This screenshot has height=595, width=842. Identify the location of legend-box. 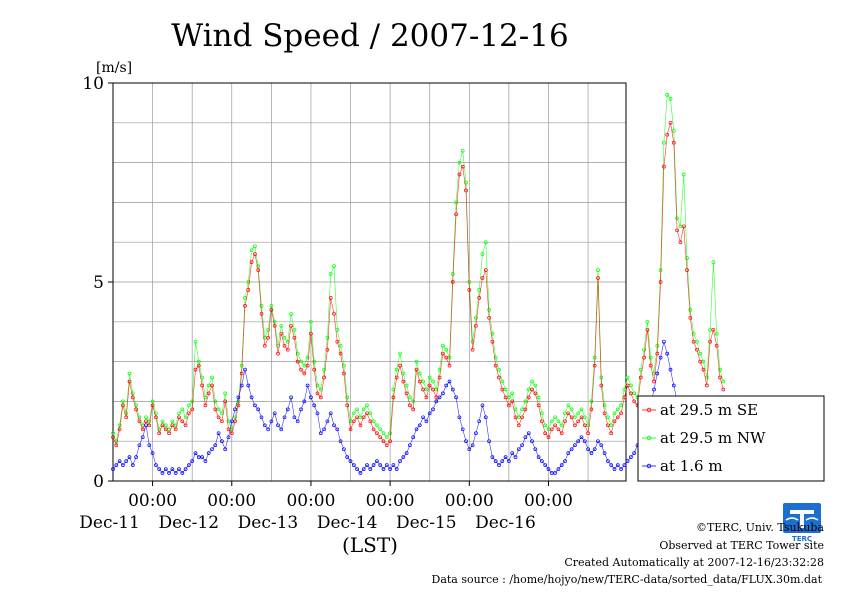
(731, 438).